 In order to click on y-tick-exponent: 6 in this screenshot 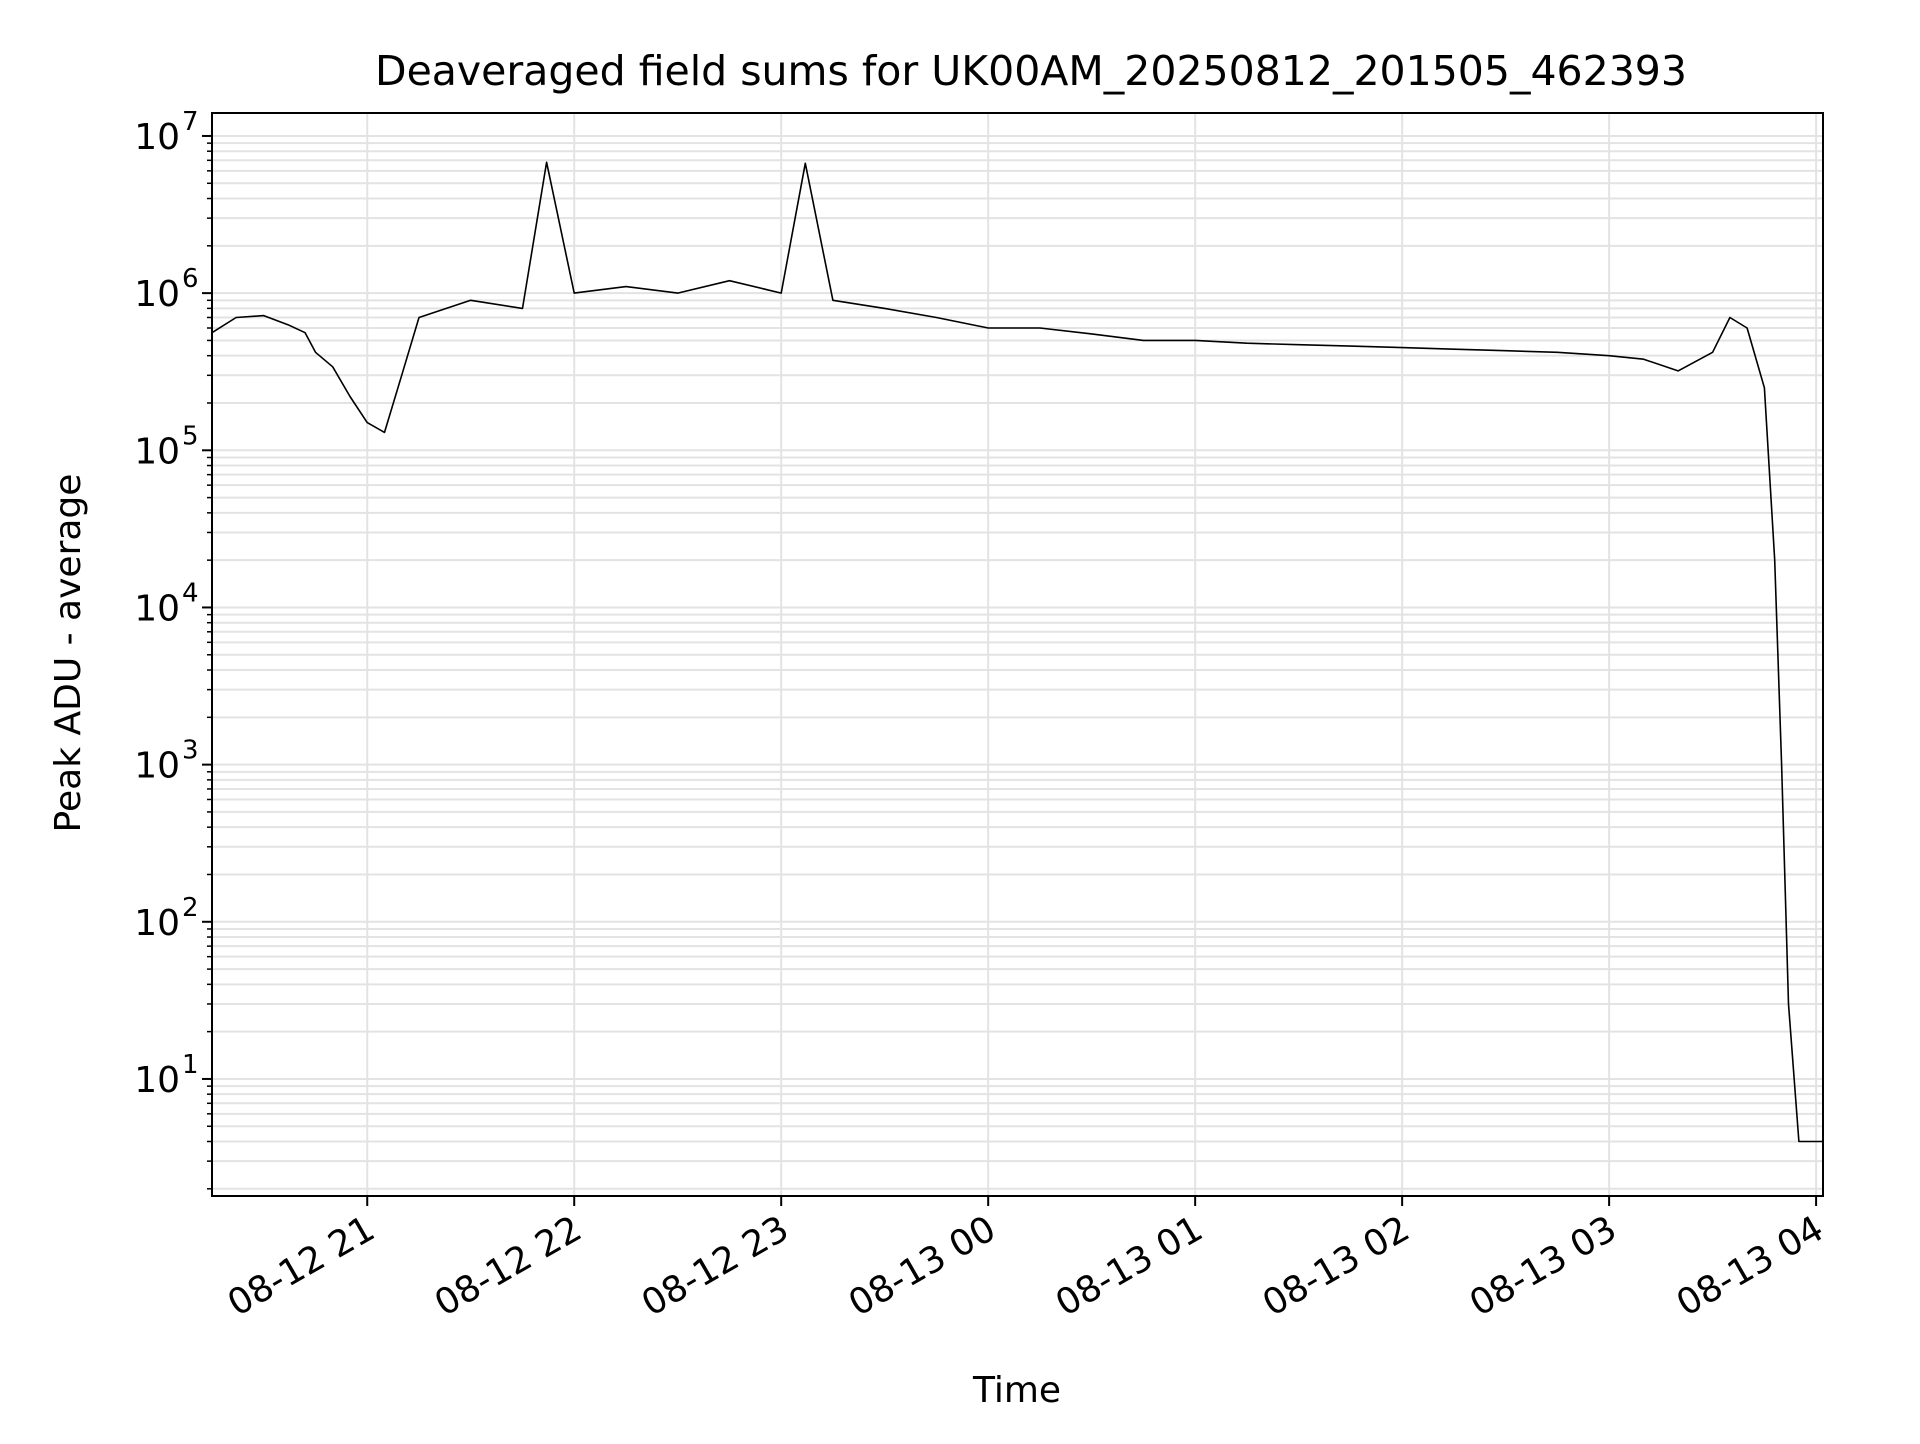, I will do `click(190, 279)`.